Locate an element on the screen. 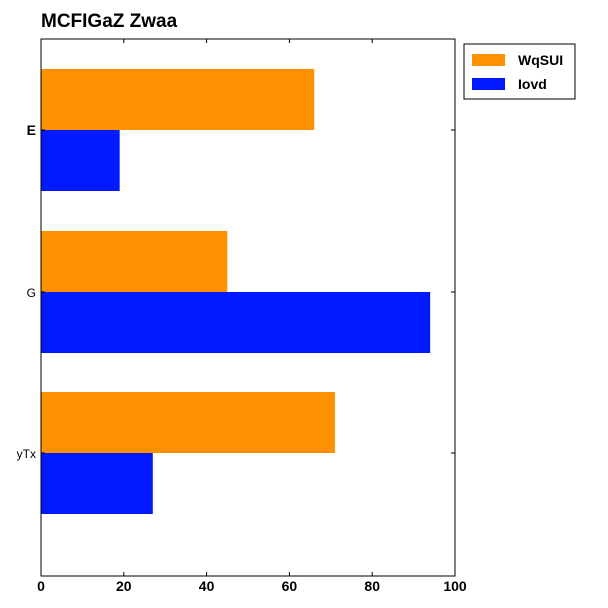 This screenshot has width=608, height=608. x-tick-label-4: 80 is located at coordinates (372, 586).